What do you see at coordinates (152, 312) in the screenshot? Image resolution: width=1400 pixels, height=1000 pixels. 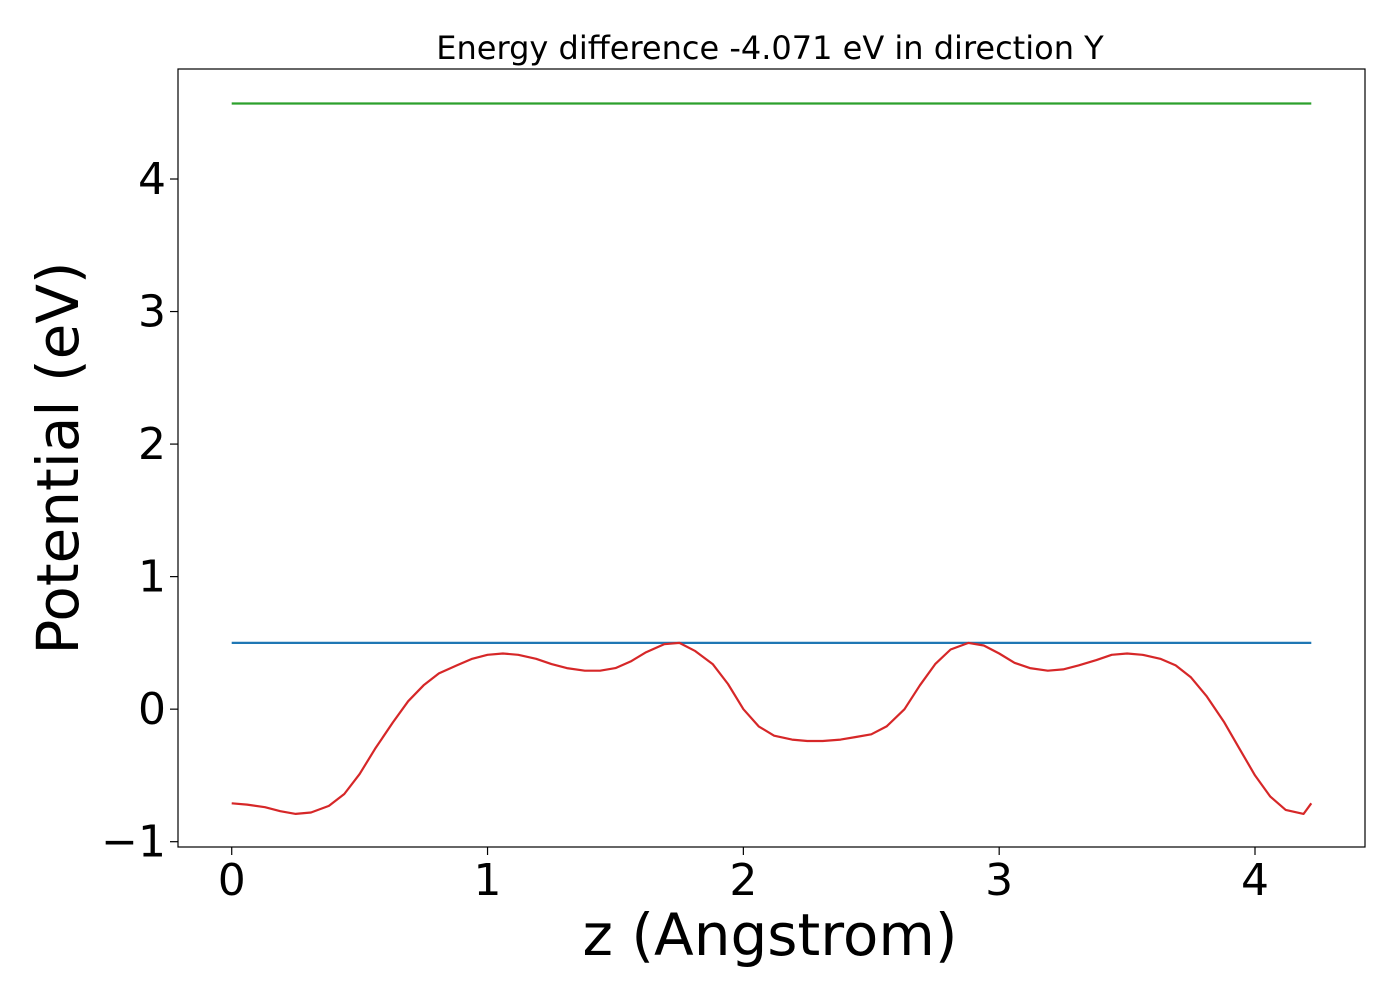 I see `y-tick-label: 3` at bounding box center [152, 312].